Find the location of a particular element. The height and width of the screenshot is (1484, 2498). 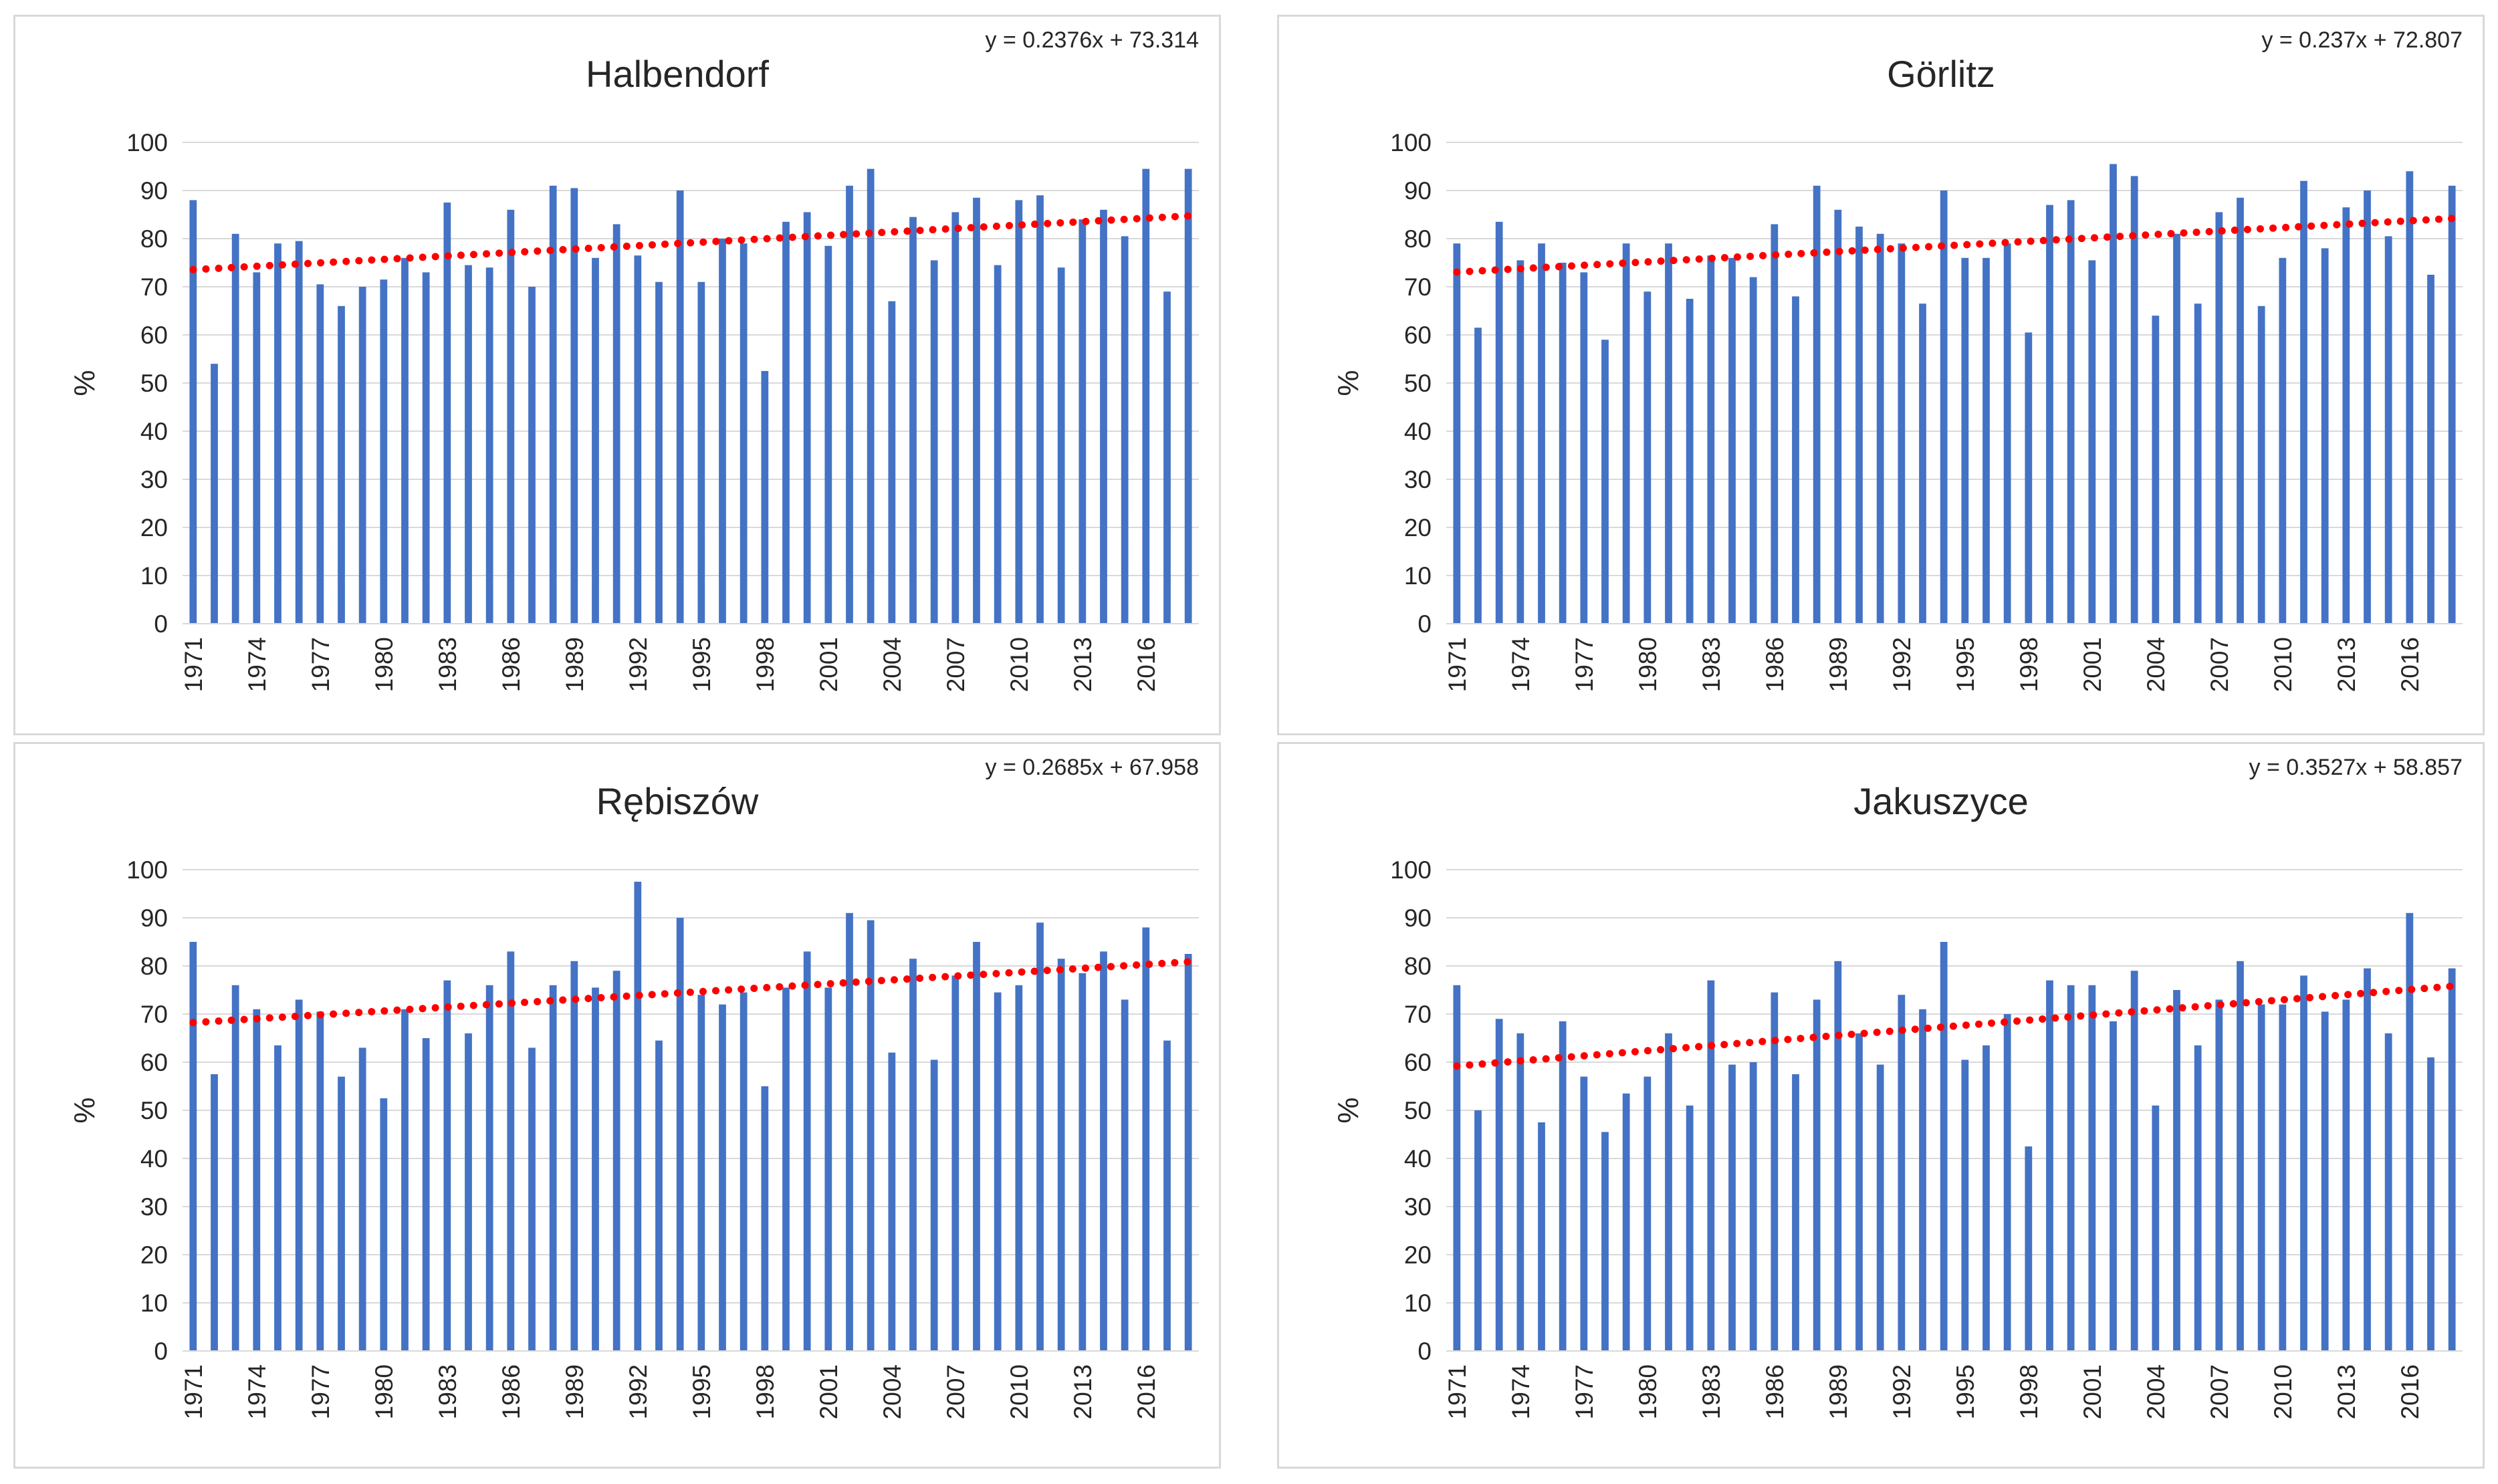

y-tick-label: 60 is located at coordinates (154, 1062).